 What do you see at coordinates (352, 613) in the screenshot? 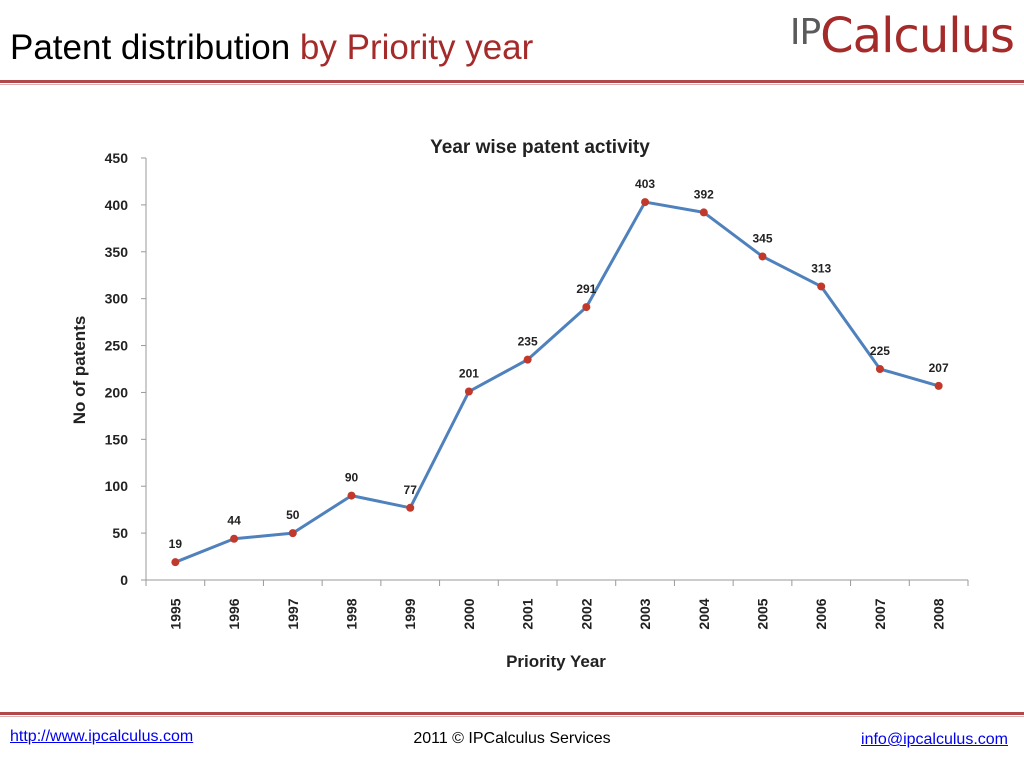
I see `x-tick-label: 1998` at bounding box center [352, 613].